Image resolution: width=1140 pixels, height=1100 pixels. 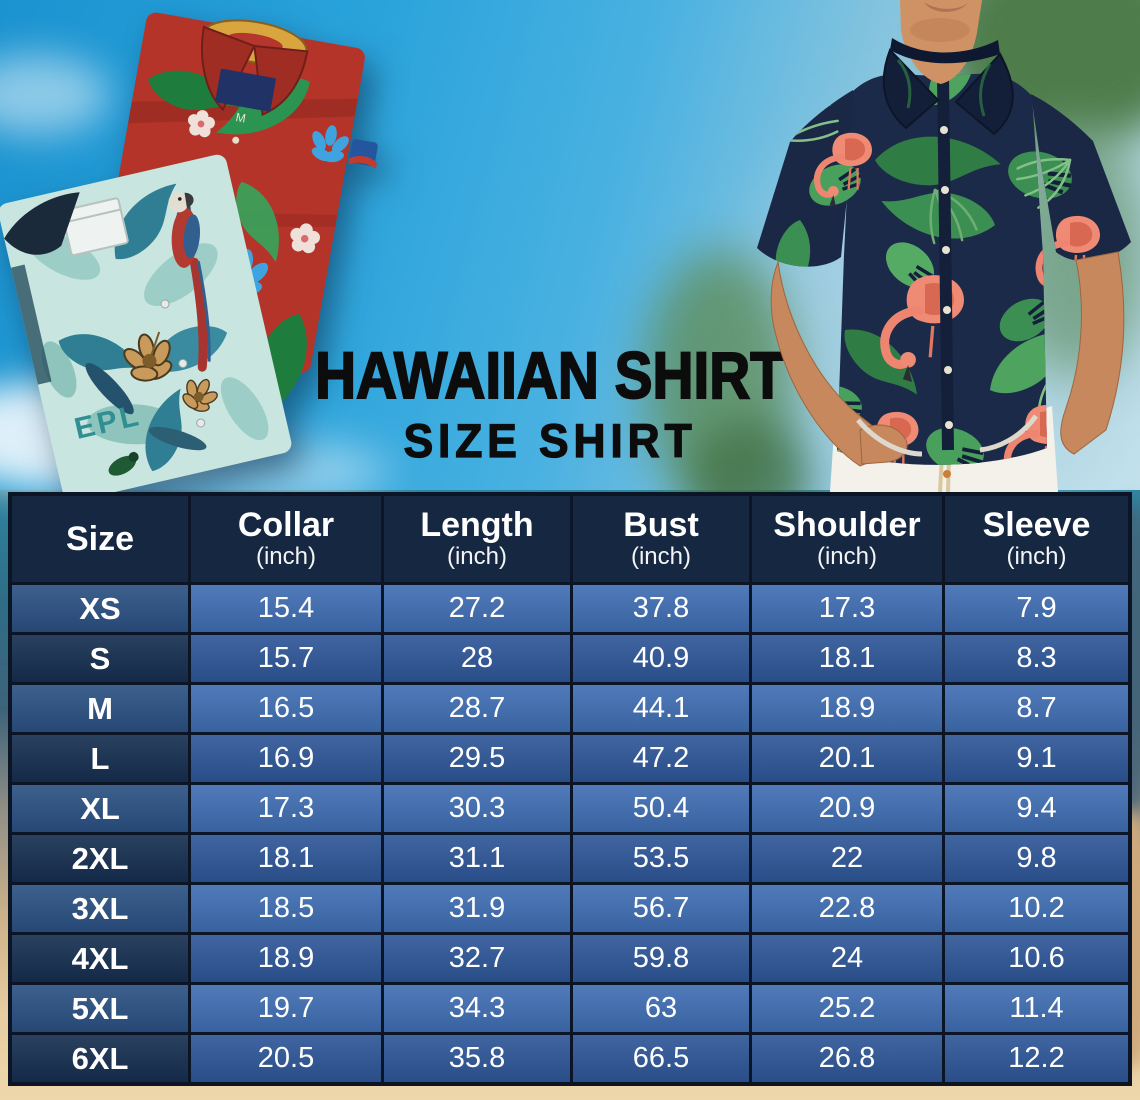 I want to click on measurement-cell: 10.6, so click(x=1036, y=958).